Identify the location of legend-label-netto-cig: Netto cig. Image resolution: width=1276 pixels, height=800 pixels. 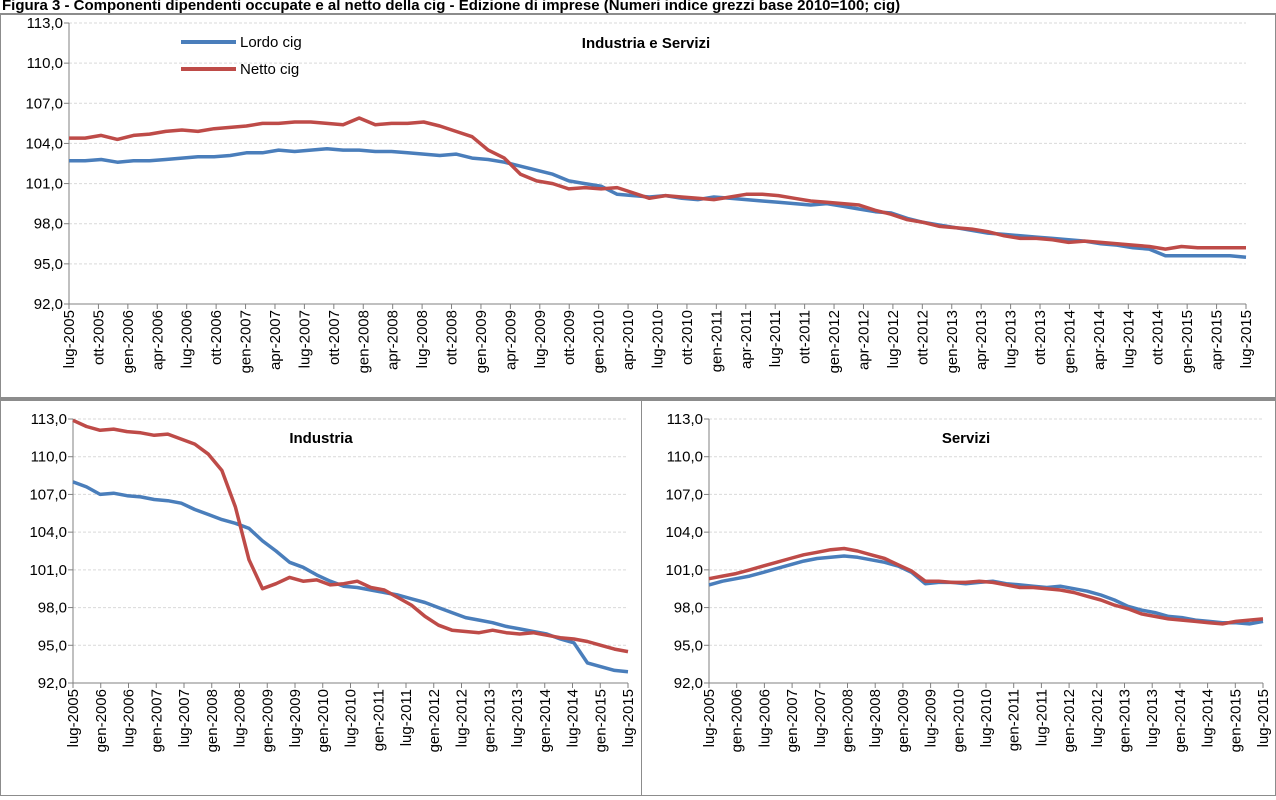
(269, 69).